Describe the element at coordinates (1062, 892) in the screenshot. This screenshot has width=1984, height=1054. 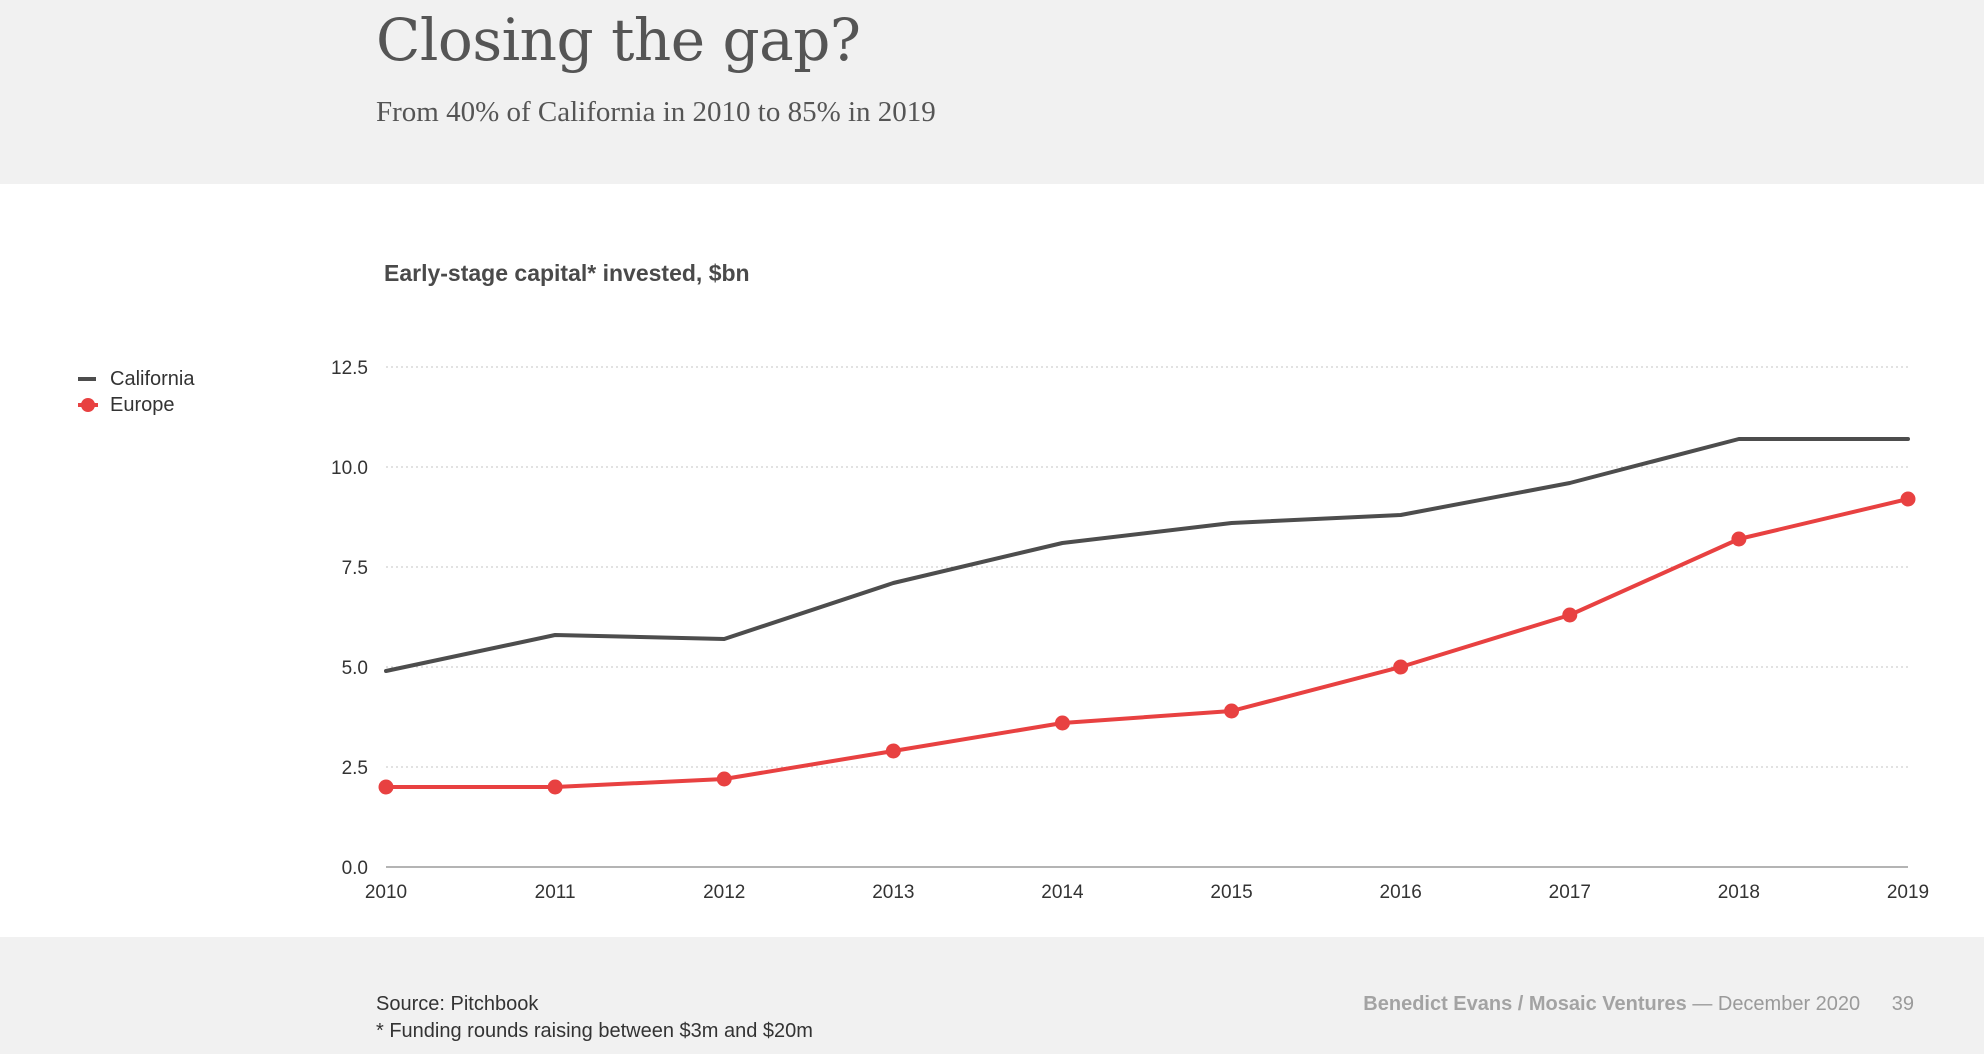
I see `x-tick-label: 2014` at that location.